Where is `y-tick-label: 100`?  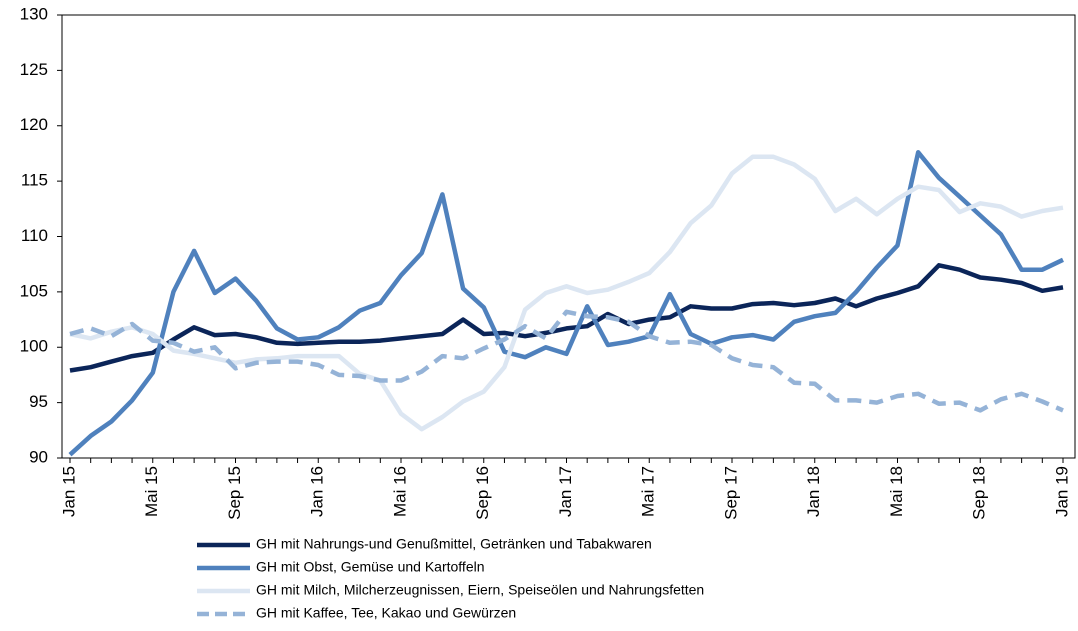 y-tick-label: 100 is located at coordinates (34, 346).